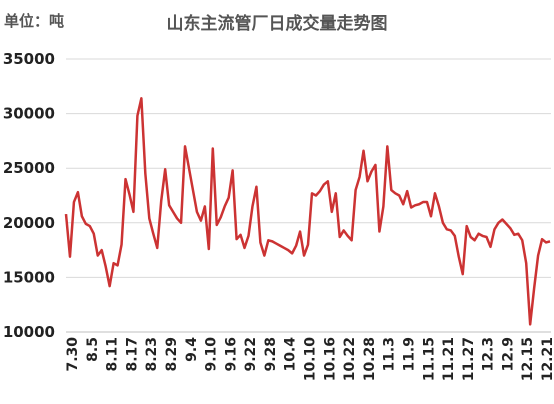  I want to click on x-tick-label: 8.23, so click(152, 354).